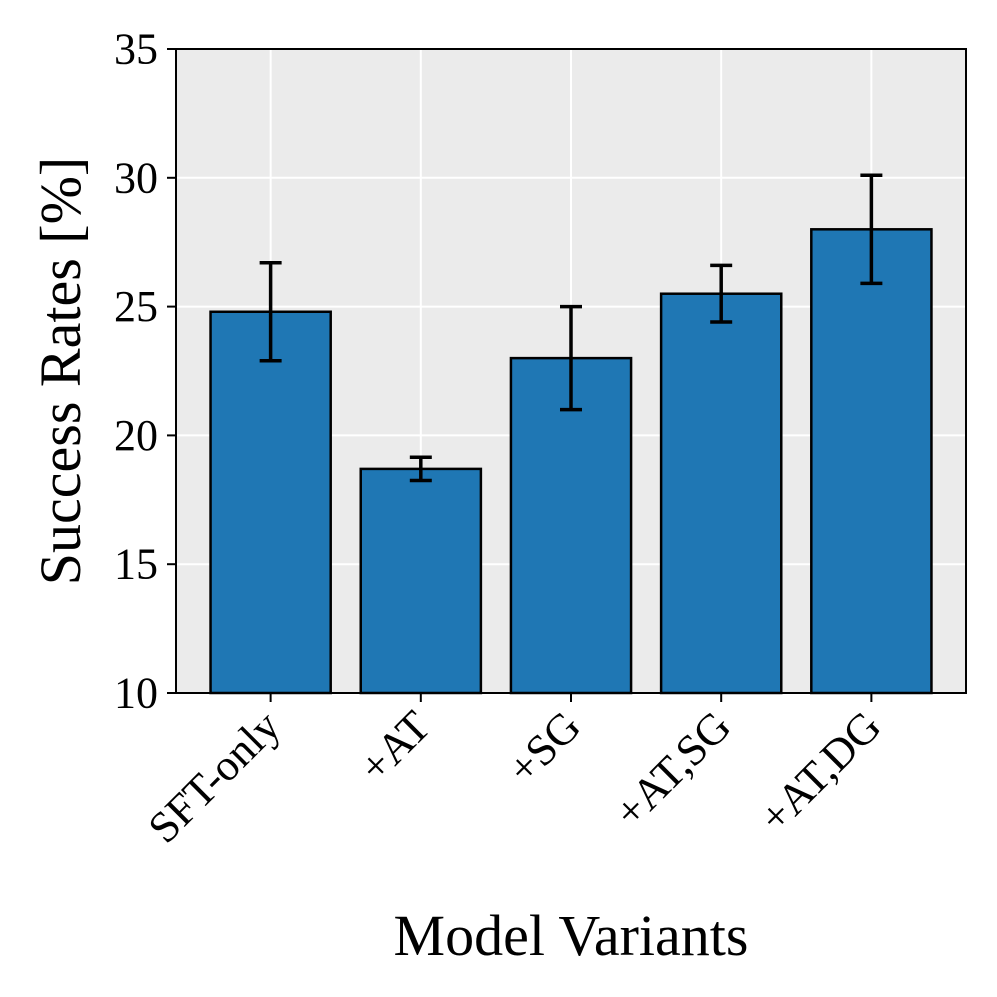 The width and height of the screenshot is (997, 997). What do you see at coordinates (136, 564) in the screenshot?
I see `y-tick-label: 15` at bounding box center [136, 564].